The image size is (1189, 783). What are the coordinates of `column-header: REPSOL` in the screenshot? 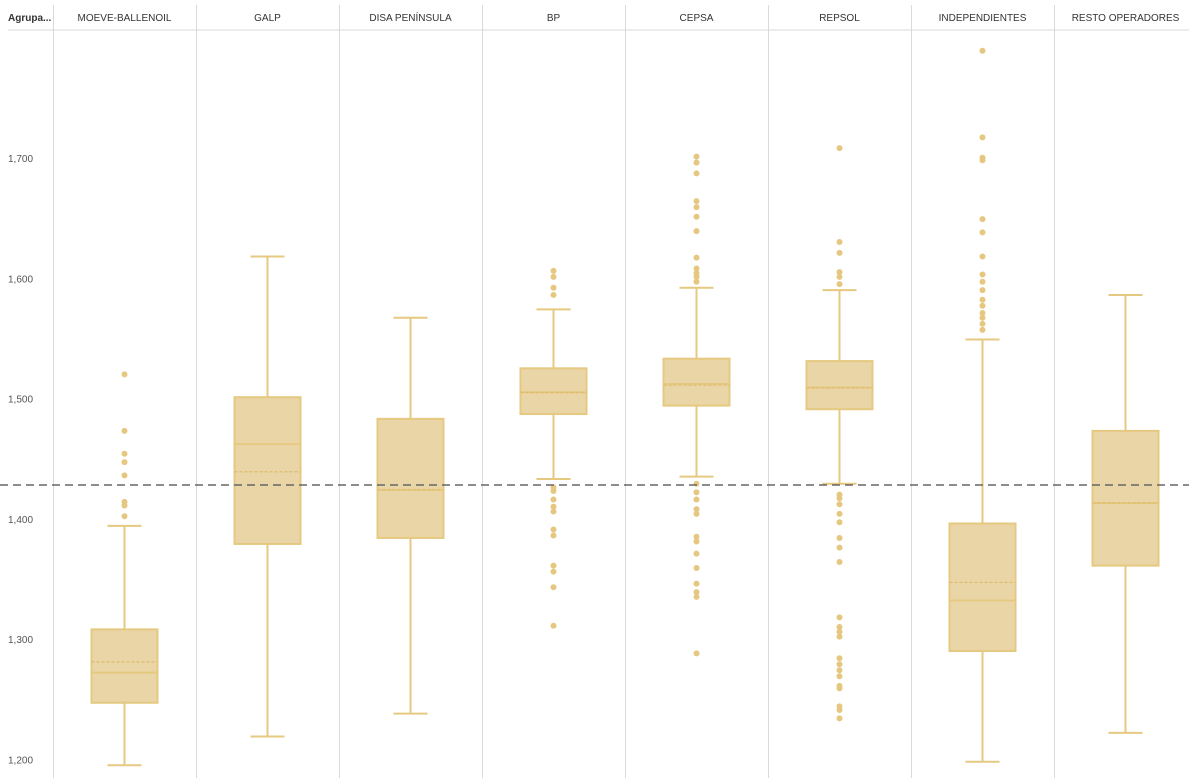 It's located at (839, 18).